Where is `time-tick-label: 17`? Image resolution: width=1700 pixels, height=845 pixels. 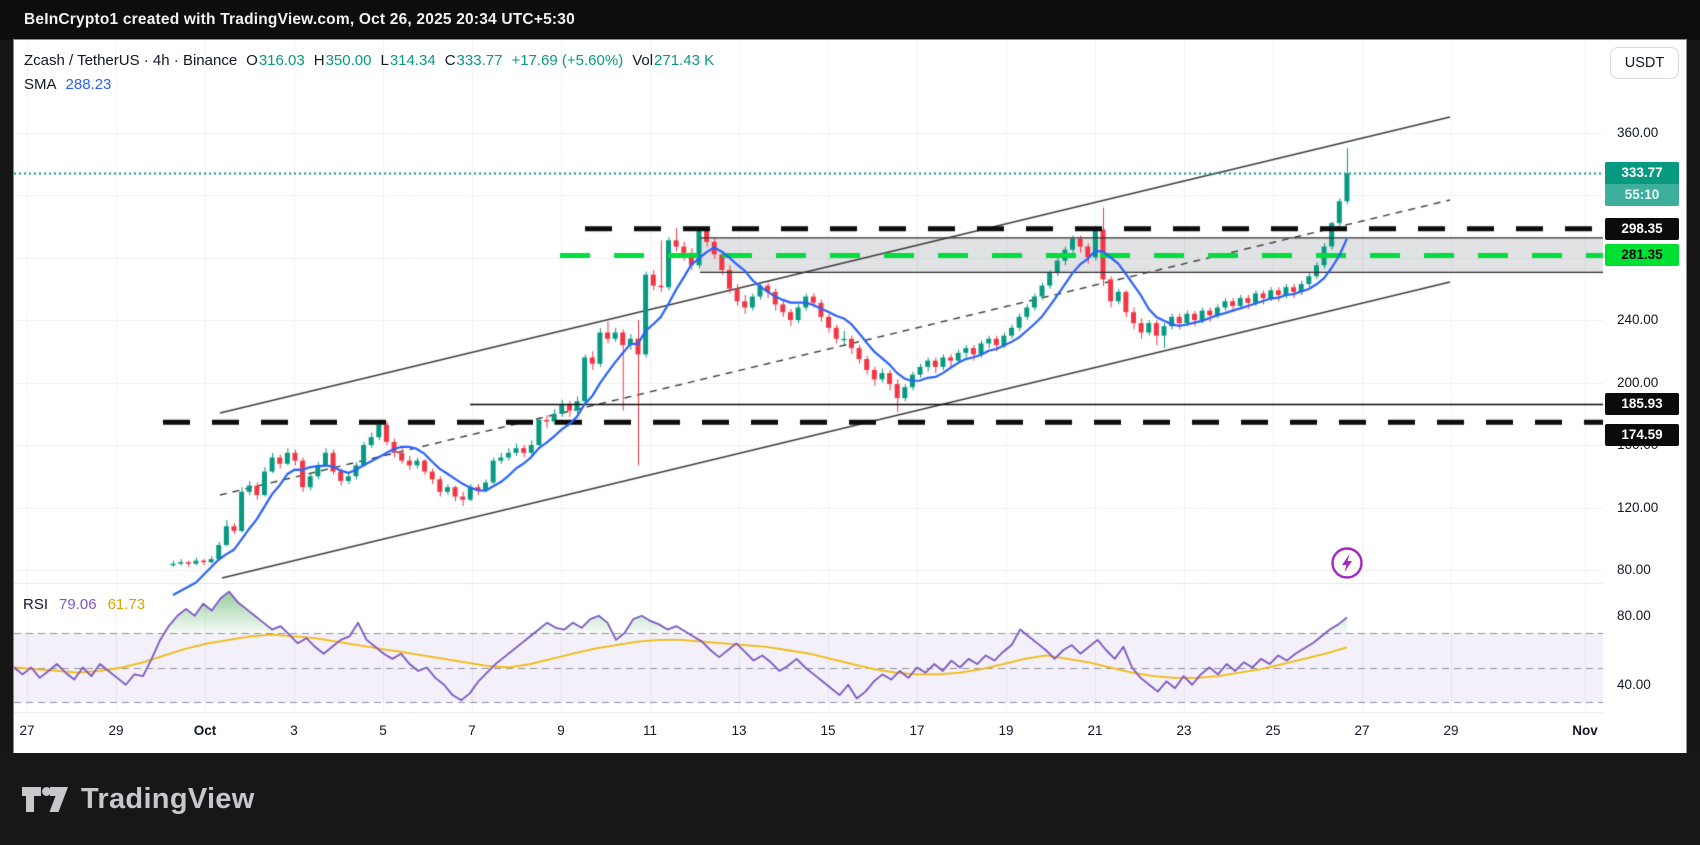
time-tick-label: 17 is located at coordinates (917, 730).